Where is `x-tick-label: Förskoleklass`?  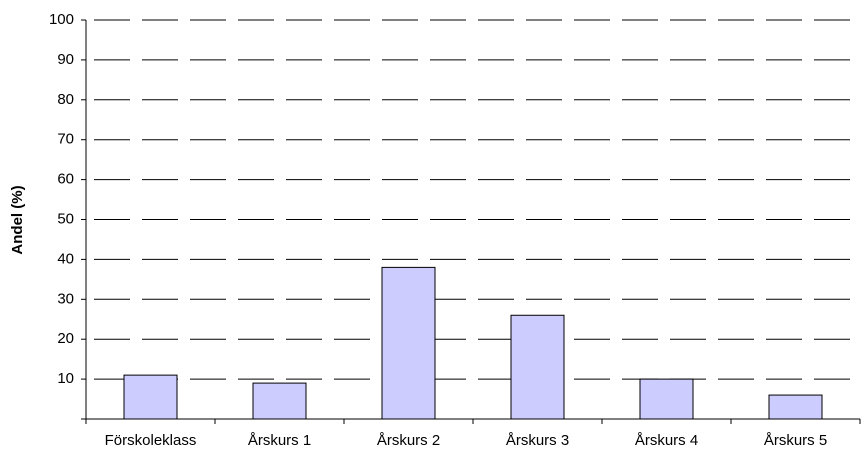
x-tick-label: Förskoleklass is located at coordinates (151, 440).